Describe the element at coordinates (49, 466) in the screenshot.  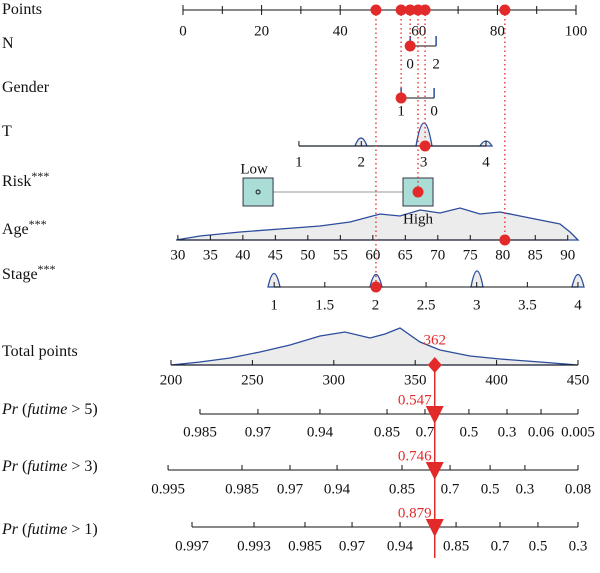
I see `row-label: Pr (futime > 3)` at that location.